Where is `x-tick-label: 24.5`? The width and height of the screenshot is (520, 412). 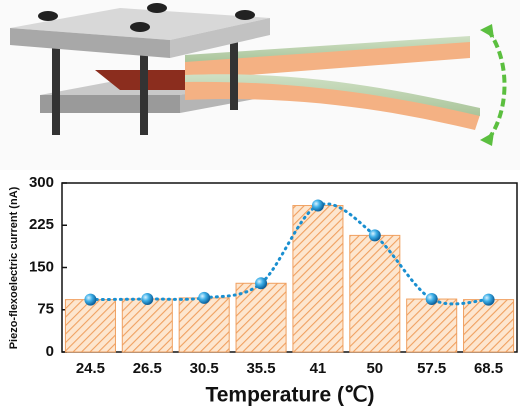 x-tick-label: 24.5 is located at coordinates (90, 368).